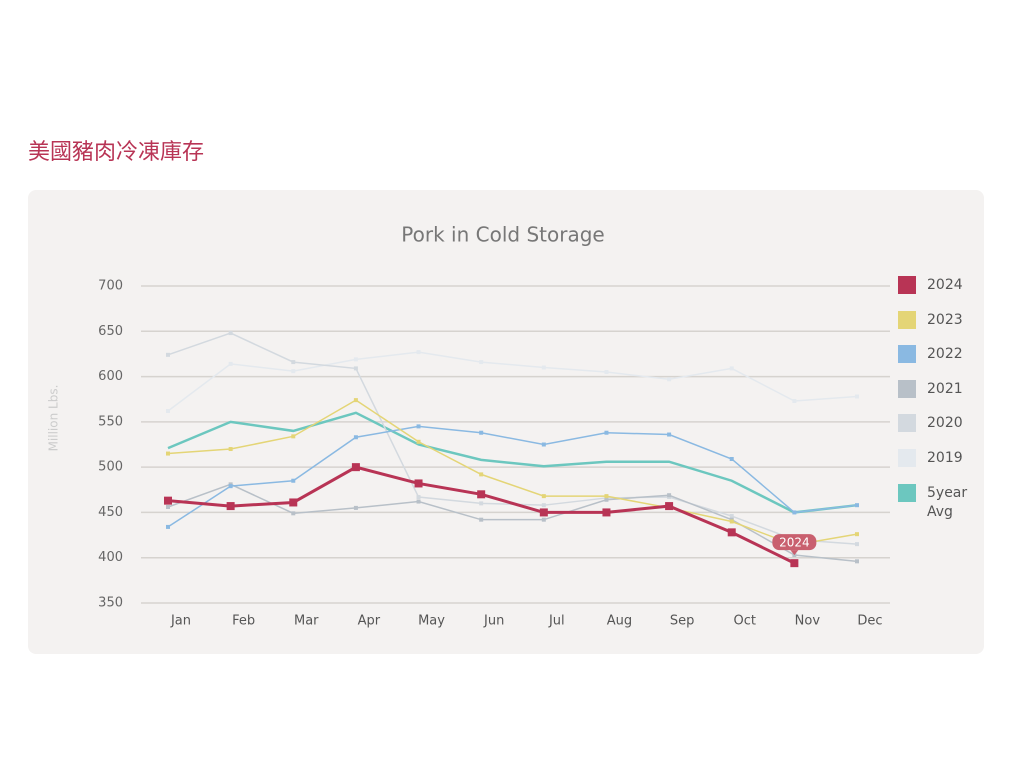 The width and height of the screenshot is (1016, 762). Describe the element at coordinates (180, 621) in the screenshot. I see `x-tick-label: Jan` at that location.